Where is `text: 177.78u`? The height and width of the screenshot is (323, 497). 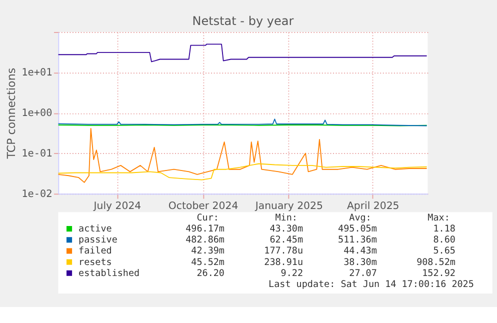
text: 177.78u is located at coordinates (284, 251).